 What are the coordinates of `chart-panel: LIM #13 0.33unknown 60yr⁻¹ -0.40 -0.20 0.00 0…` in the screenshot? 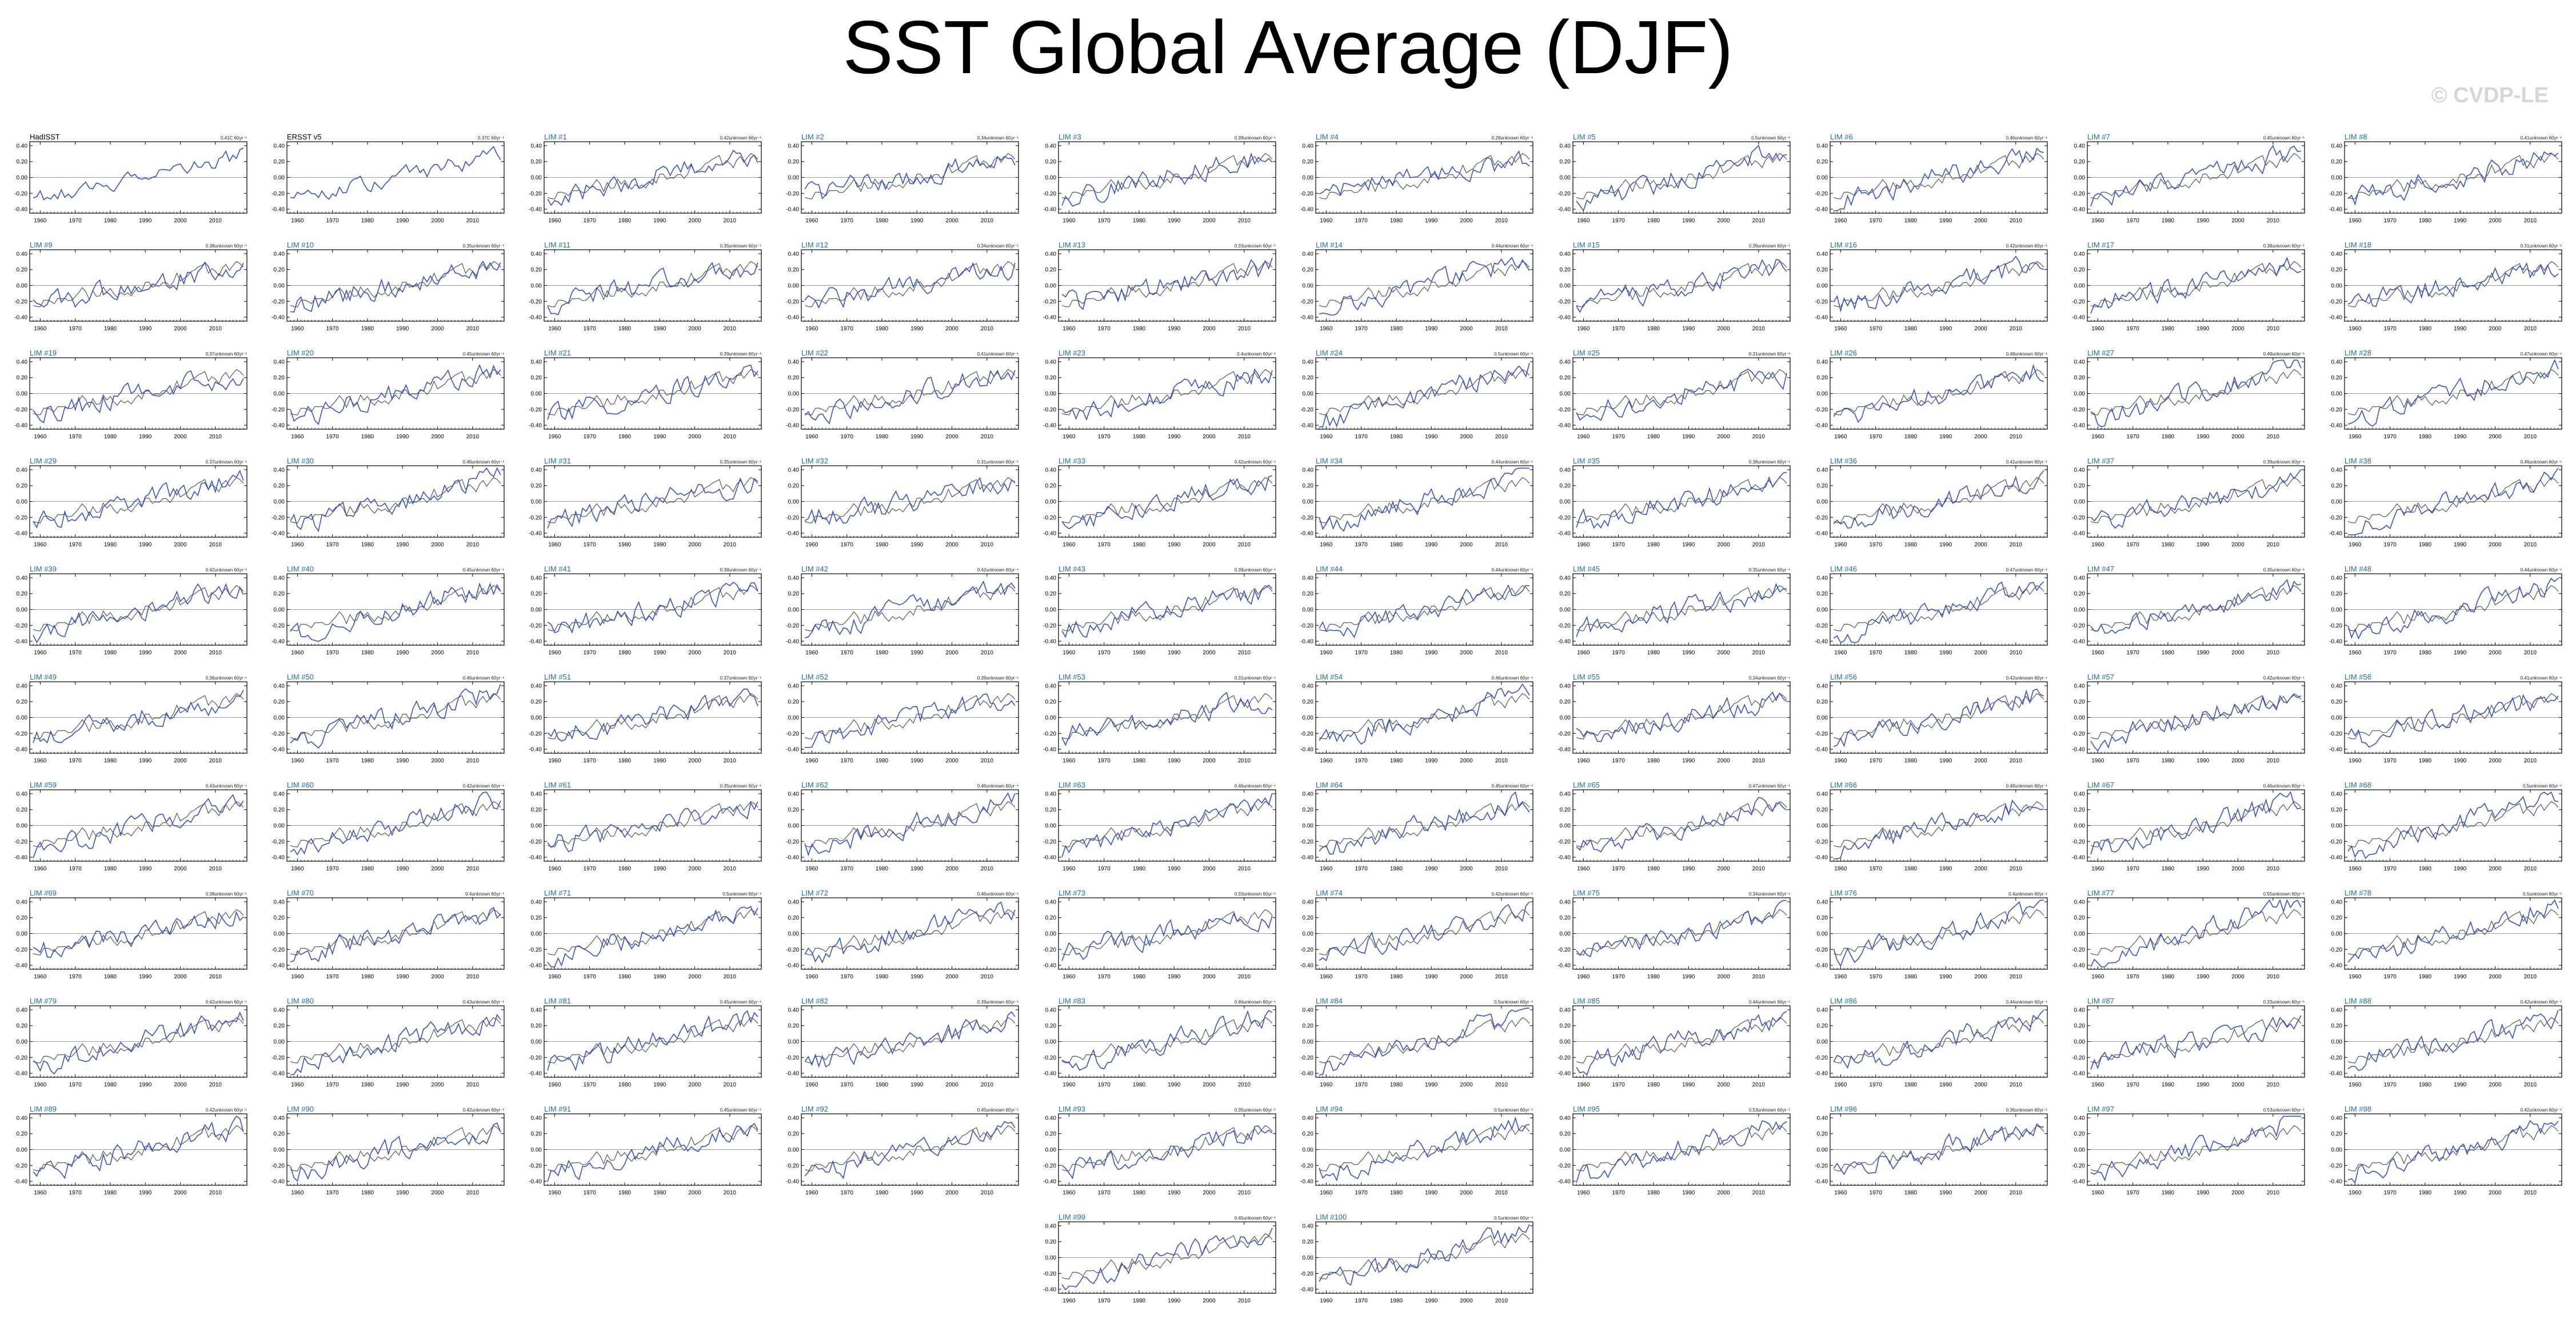 It's located at (1159, 286).